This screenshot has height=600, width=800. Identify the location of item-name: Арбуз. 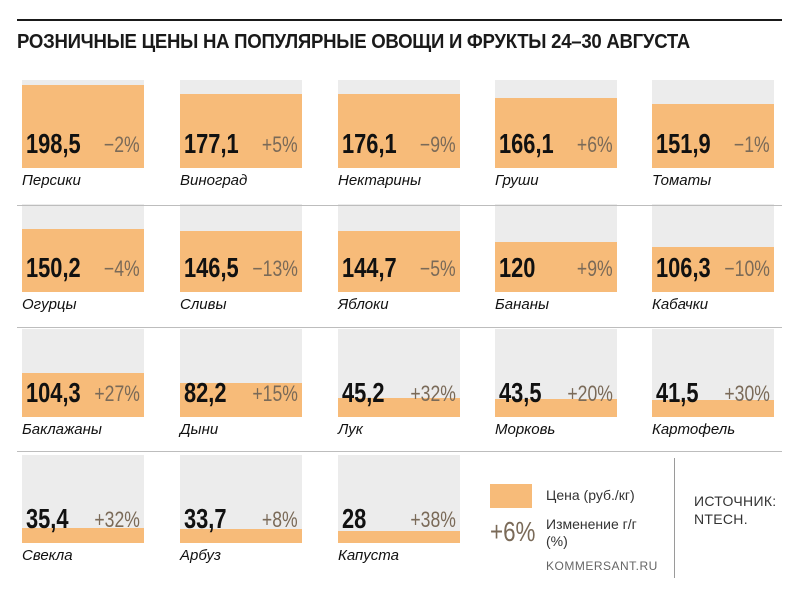
(200, 555).